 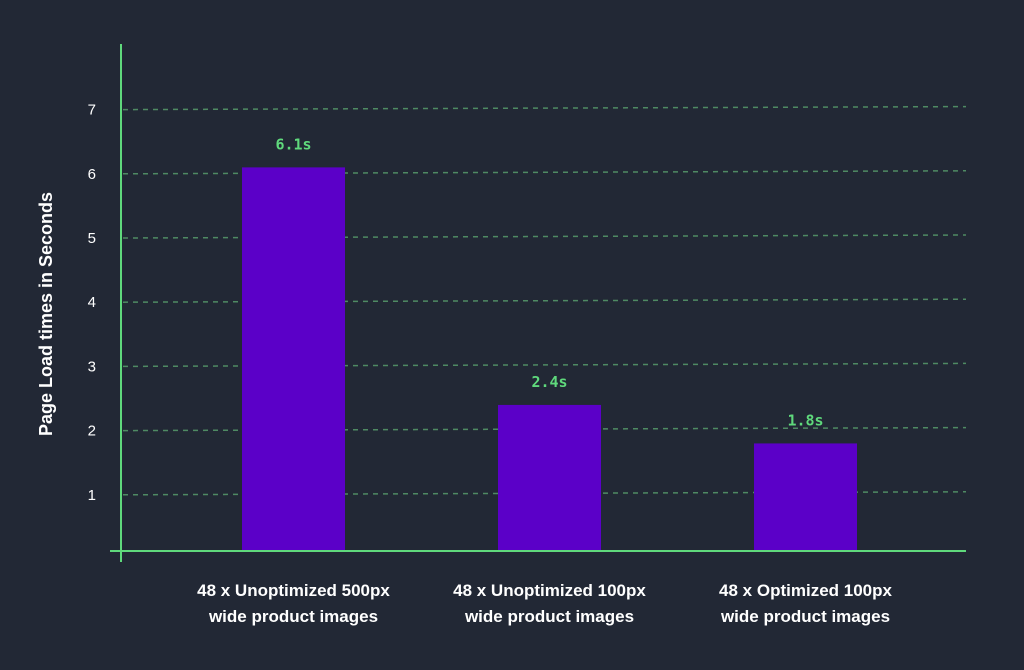 I want to click on y-tick-label: 7, so click(x=92, y=110).